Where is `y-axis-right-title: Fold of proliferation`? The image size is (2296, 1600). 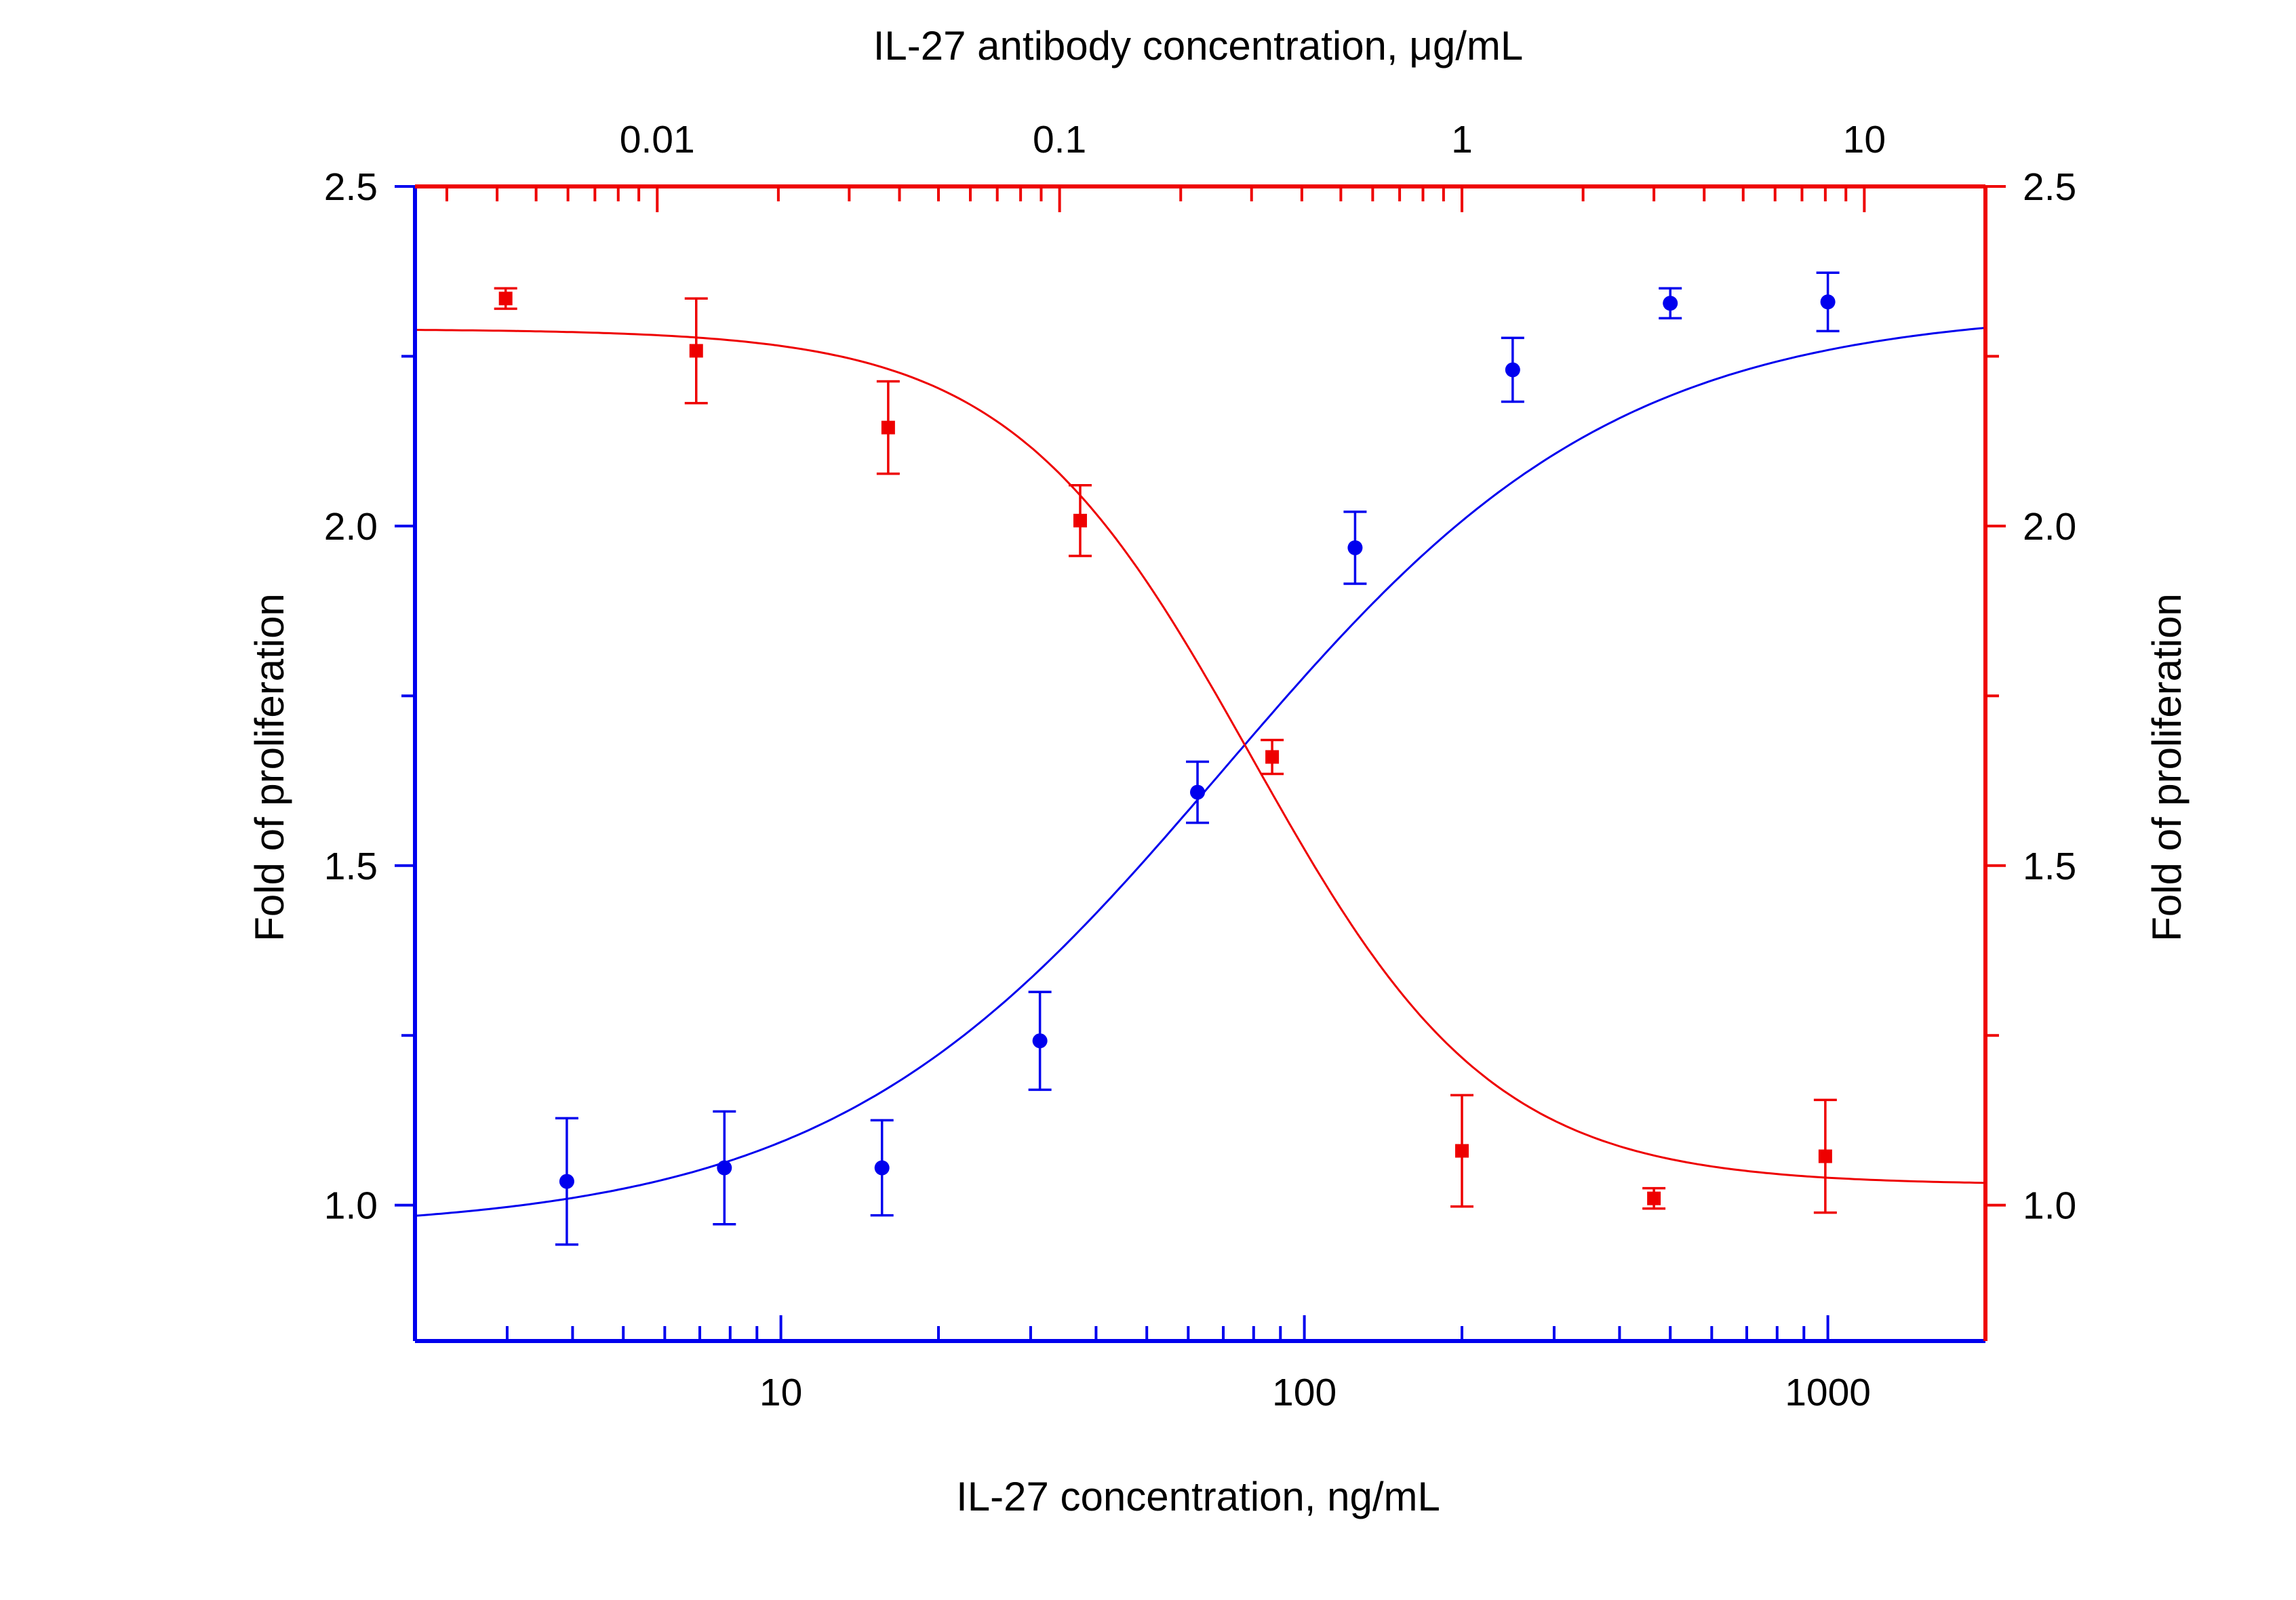
y-axis-right-title: Fold of proliferation is located at coordinates (2167, 767).